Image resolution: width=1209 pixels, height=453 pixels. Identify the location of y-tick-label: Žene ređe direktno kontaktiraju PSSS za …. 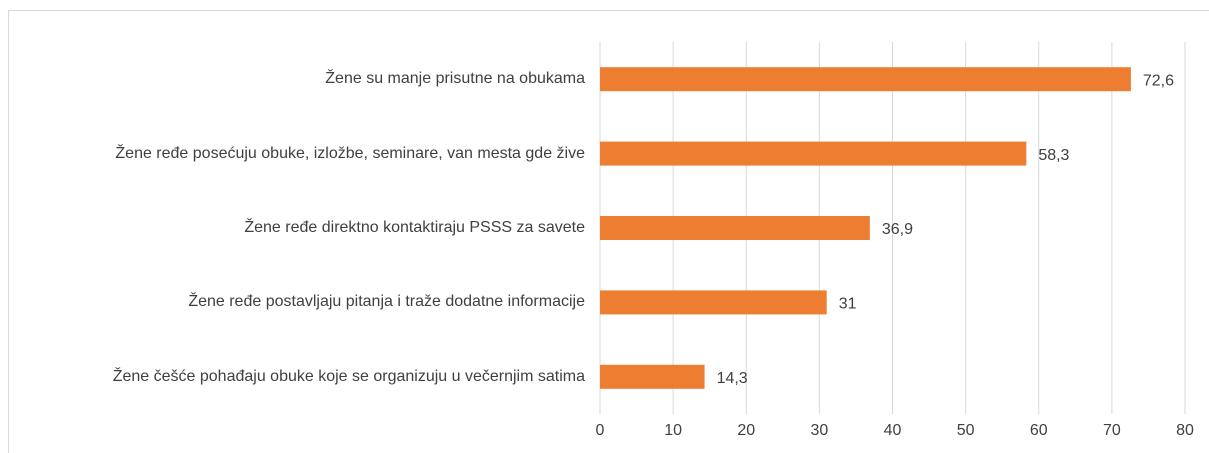
(414, 227).